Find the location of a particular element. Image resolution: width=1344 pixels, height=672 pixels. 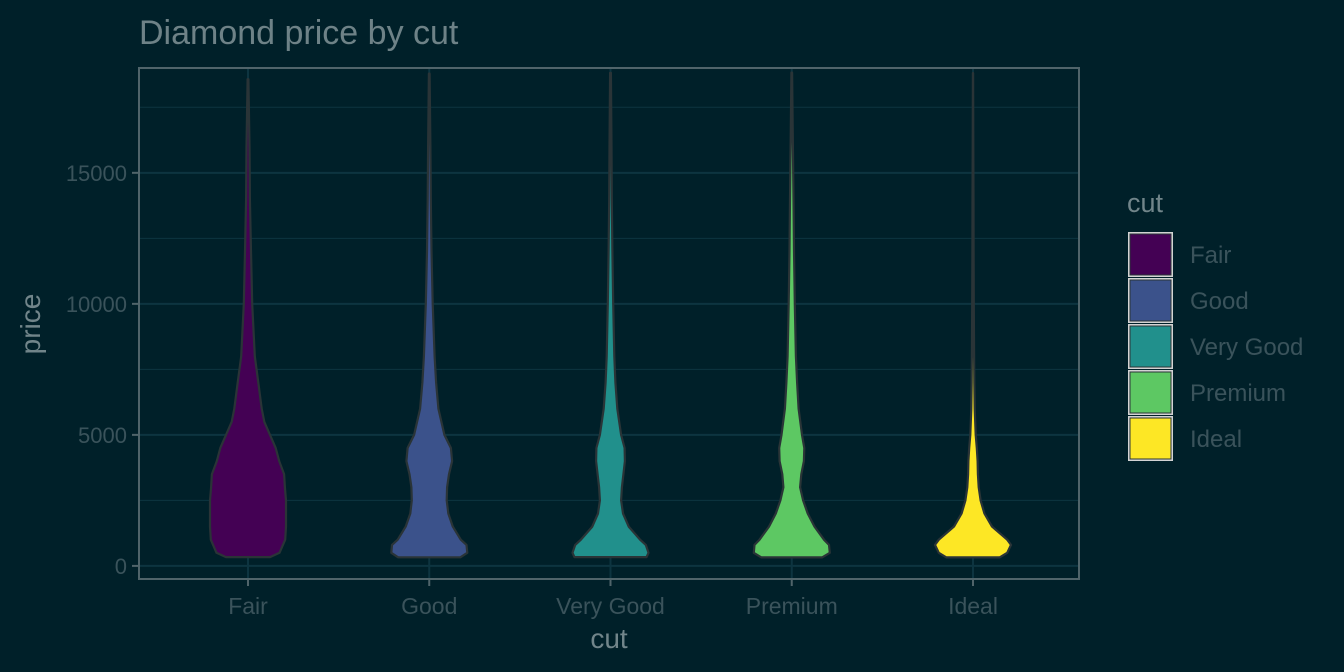

legend: cut Fair Good Very Good Premium Ideal is located at coordinates (1215, 324).